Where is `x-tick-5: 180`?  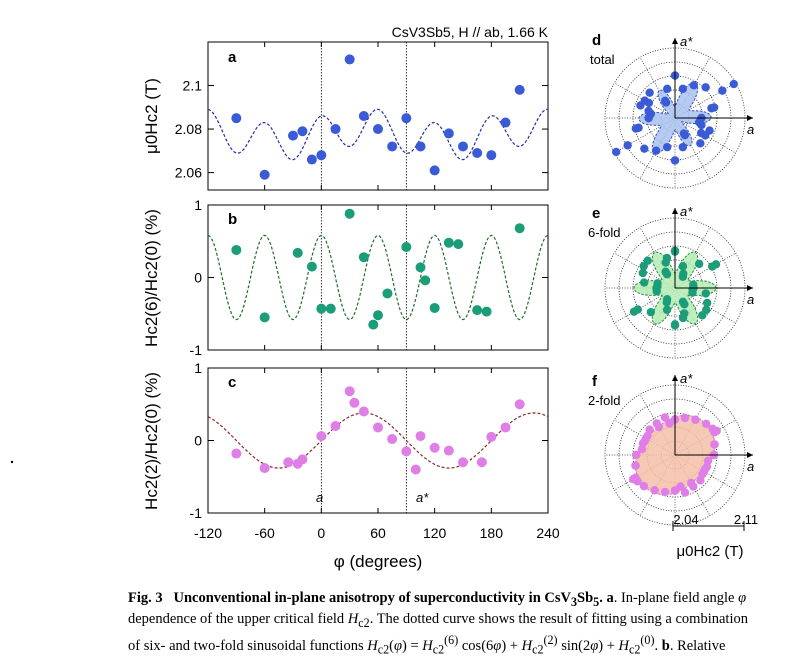 x-tick-5: 180 is located at coordinates (492, 533).